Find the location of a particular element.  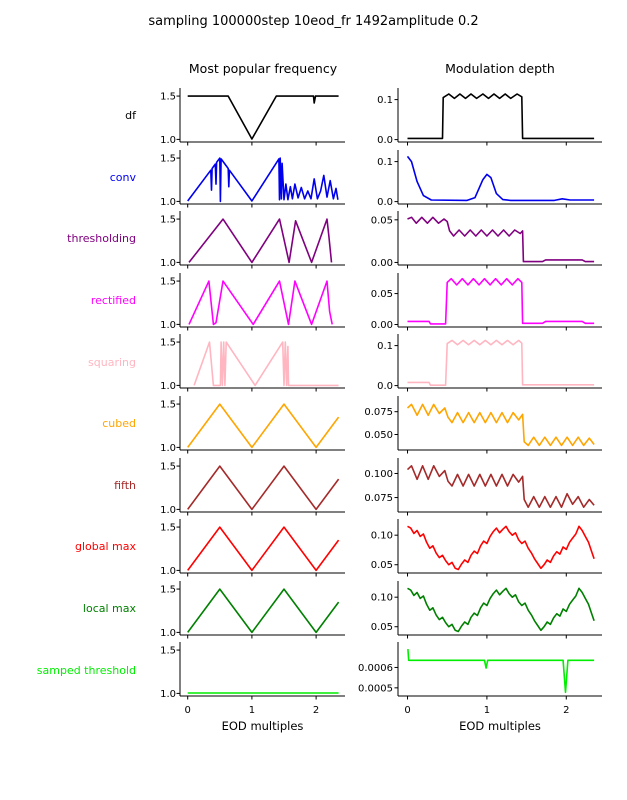

subplot-row-local-max: local max 1.0 1.5 0.05 0.10 is located at coordinates (313, 609).